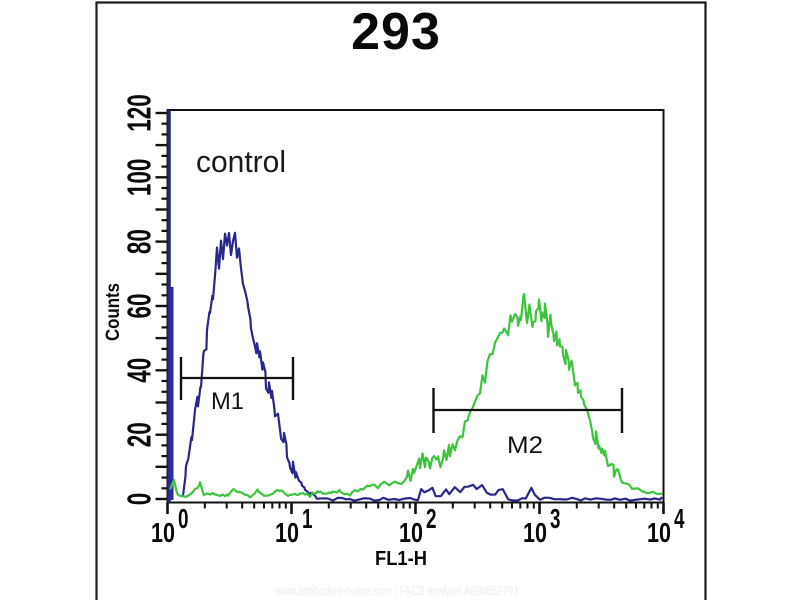  Describe the element at coordinates (139, 178) in the screenshot. I see `svg-text: 100` at that location.